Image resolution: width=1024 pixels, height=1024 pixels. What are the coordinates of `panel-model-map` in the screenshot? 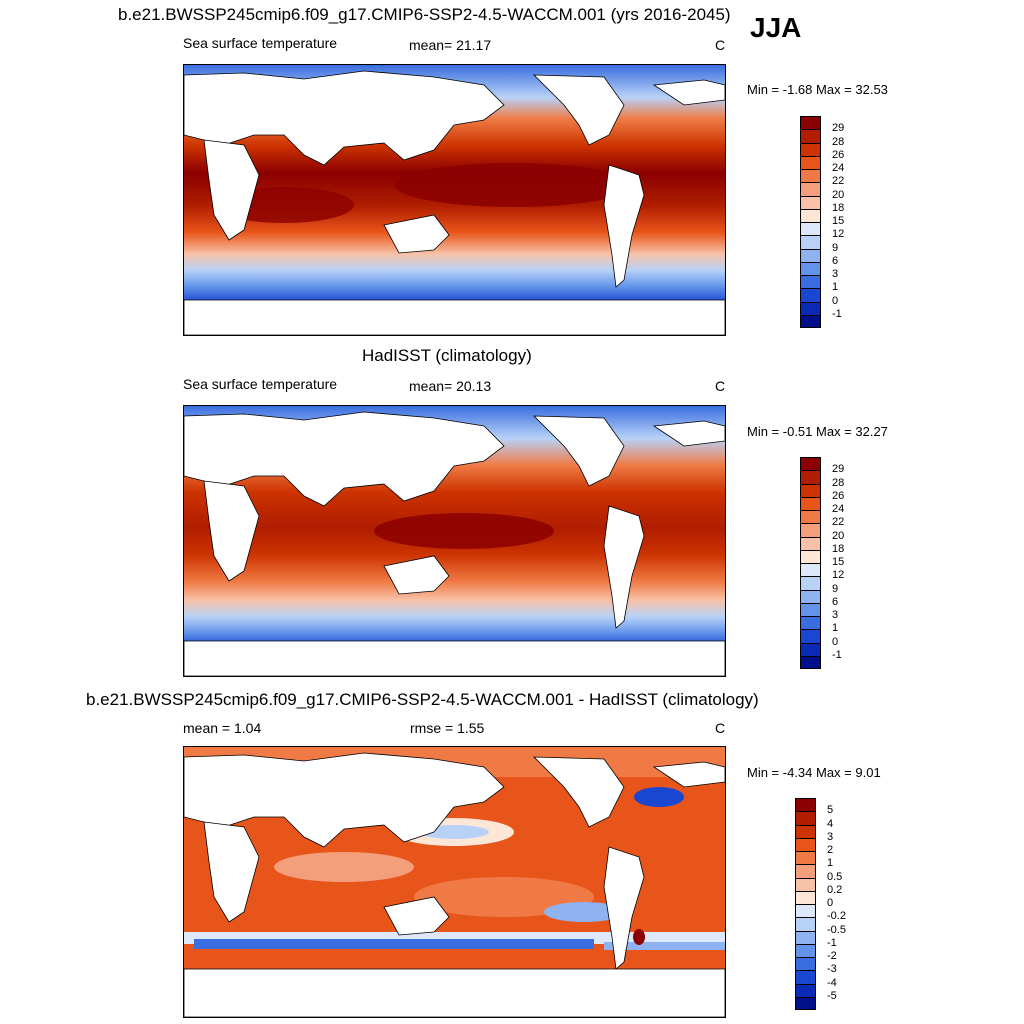 It's located at (454, 200).